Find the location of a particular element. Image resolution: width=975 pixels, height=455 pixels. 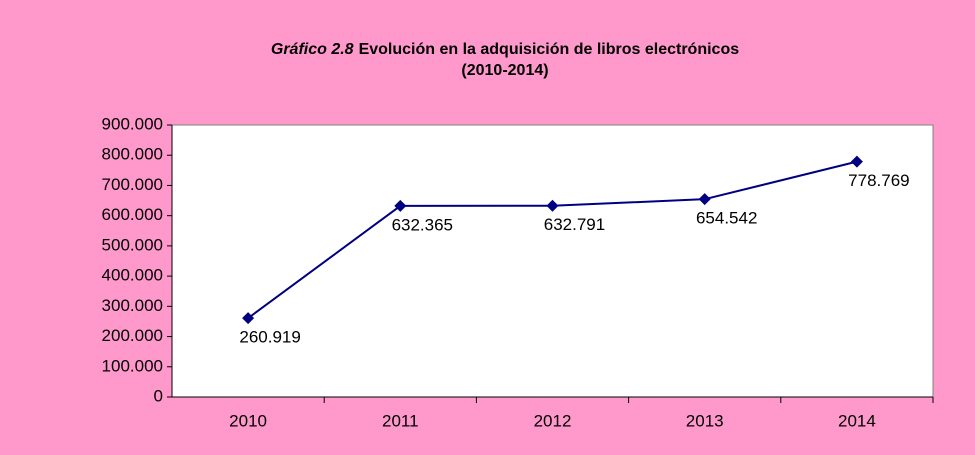

y-tick-label: 600.000 is located at coordinates (132, 214).